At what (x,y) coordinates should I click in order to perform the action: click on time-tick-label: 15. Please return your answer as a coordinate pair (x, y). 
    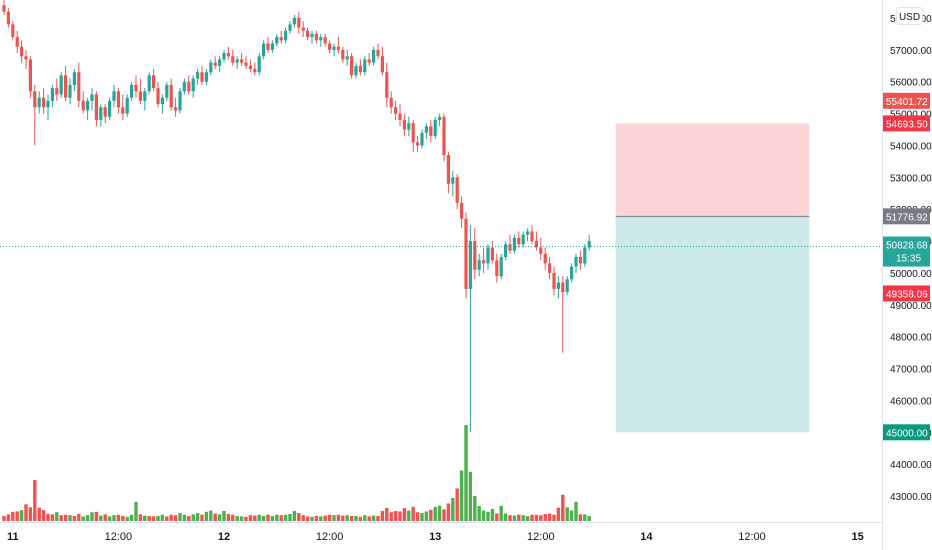
    Looking at the image, I should click on (857, 537).